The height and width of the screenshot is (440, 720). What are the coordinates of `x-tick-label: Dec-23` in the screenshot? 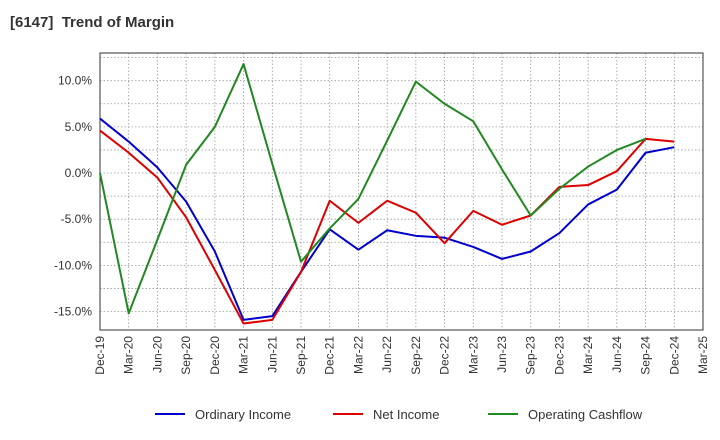 It's located at (559, 355).